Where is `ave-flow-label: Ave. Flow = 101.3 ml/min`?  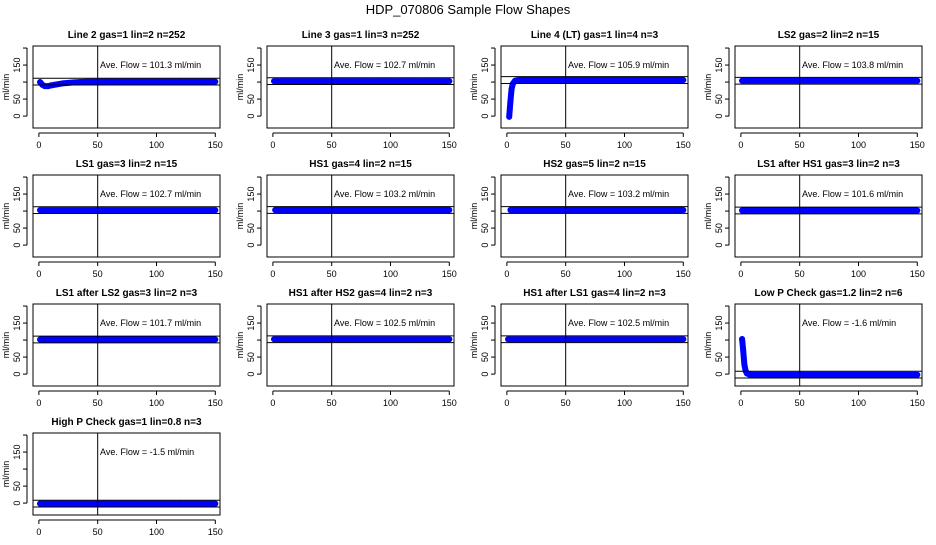 ave-flow-label: Ave. Flow = 101.3 ml/min is located at coordinates (150, 65).